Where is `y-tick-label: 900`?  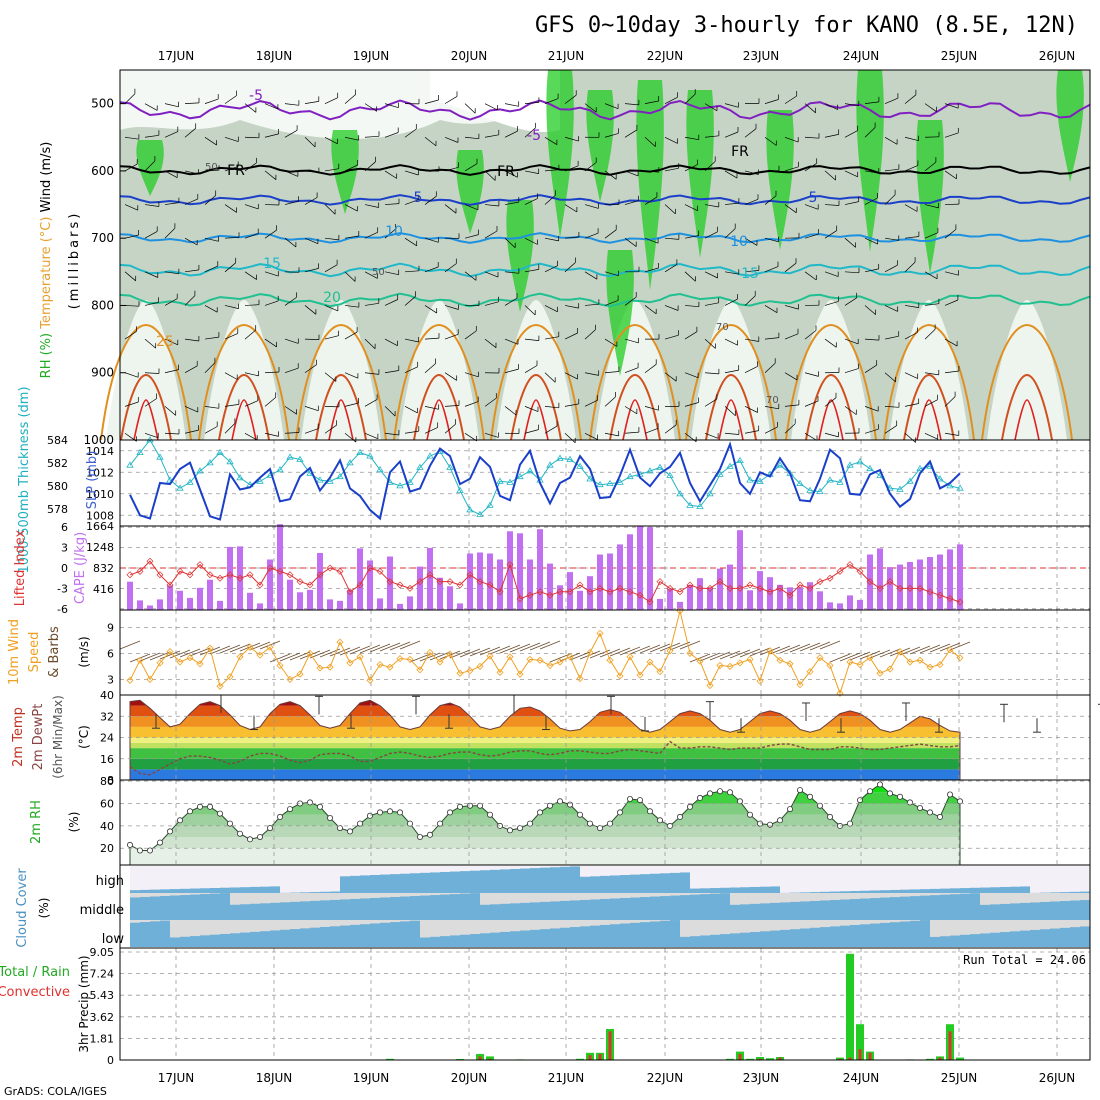 y-tick-label: 900 is located at coordinates (102, 373).